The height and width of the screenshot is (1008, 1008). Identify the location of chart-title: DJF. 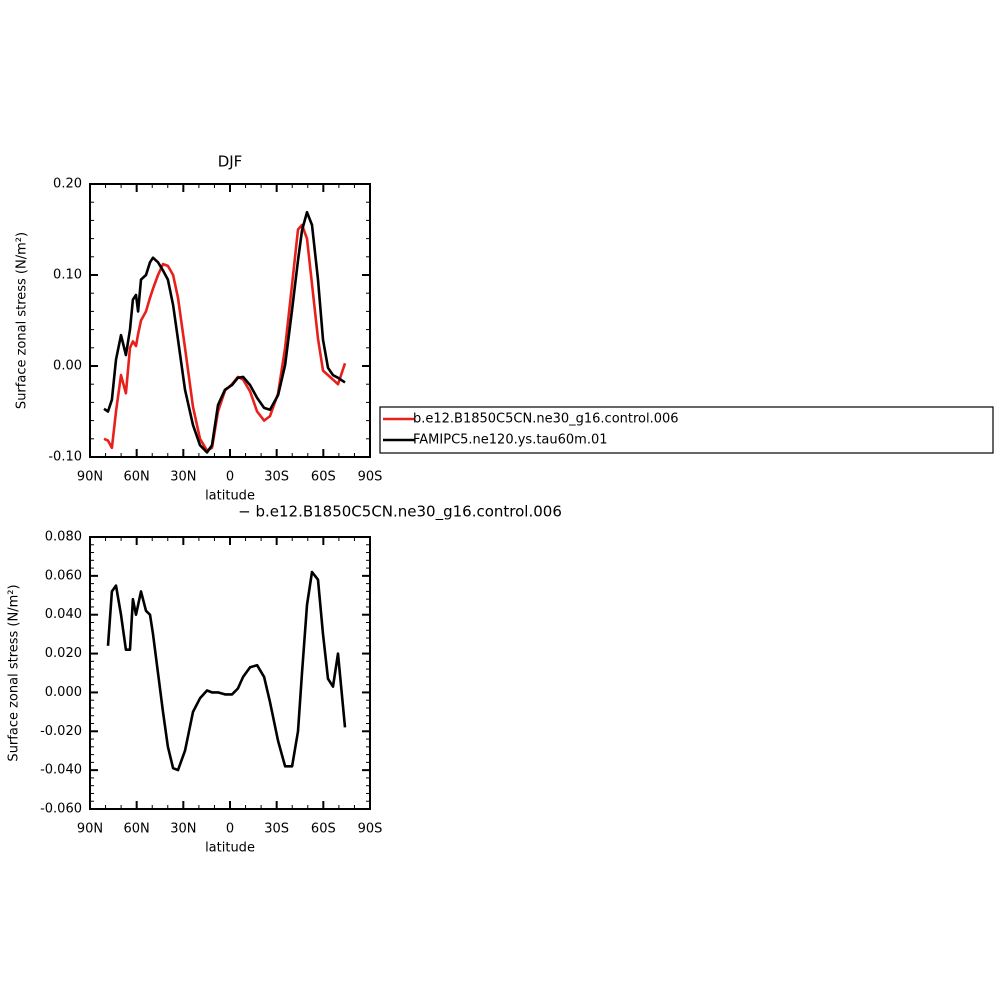
(230, 162).